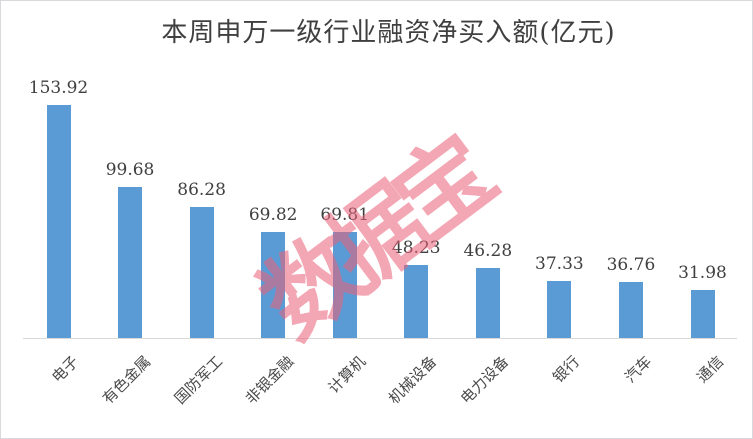 This screenshot has width=753, height=439. What do you see at coordinates (388, 33) in the screenshot?
I see `chart-title: 本周申万一级行业融资净买入额(亿元)` at bounding box center [388, 33].